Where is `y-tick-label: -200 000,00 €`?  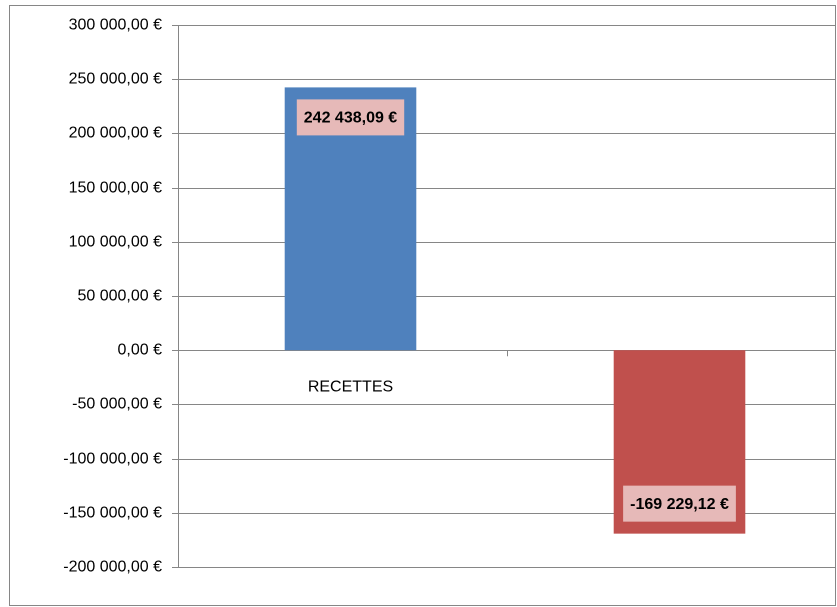 y-tick-label: -200 000,00 € is located at coordinates (112, 567).